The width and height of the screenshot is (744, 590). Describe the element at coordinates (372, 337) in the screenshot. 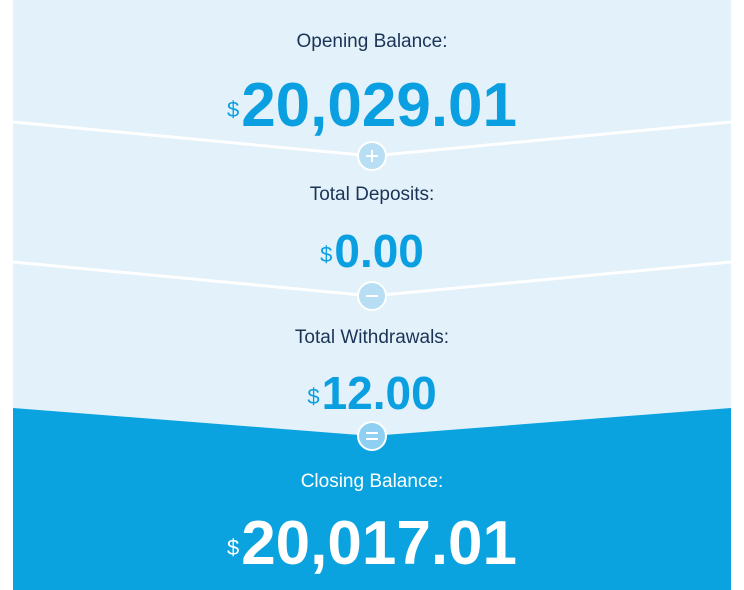

I see `label: Total Withdrawals:` at that location.